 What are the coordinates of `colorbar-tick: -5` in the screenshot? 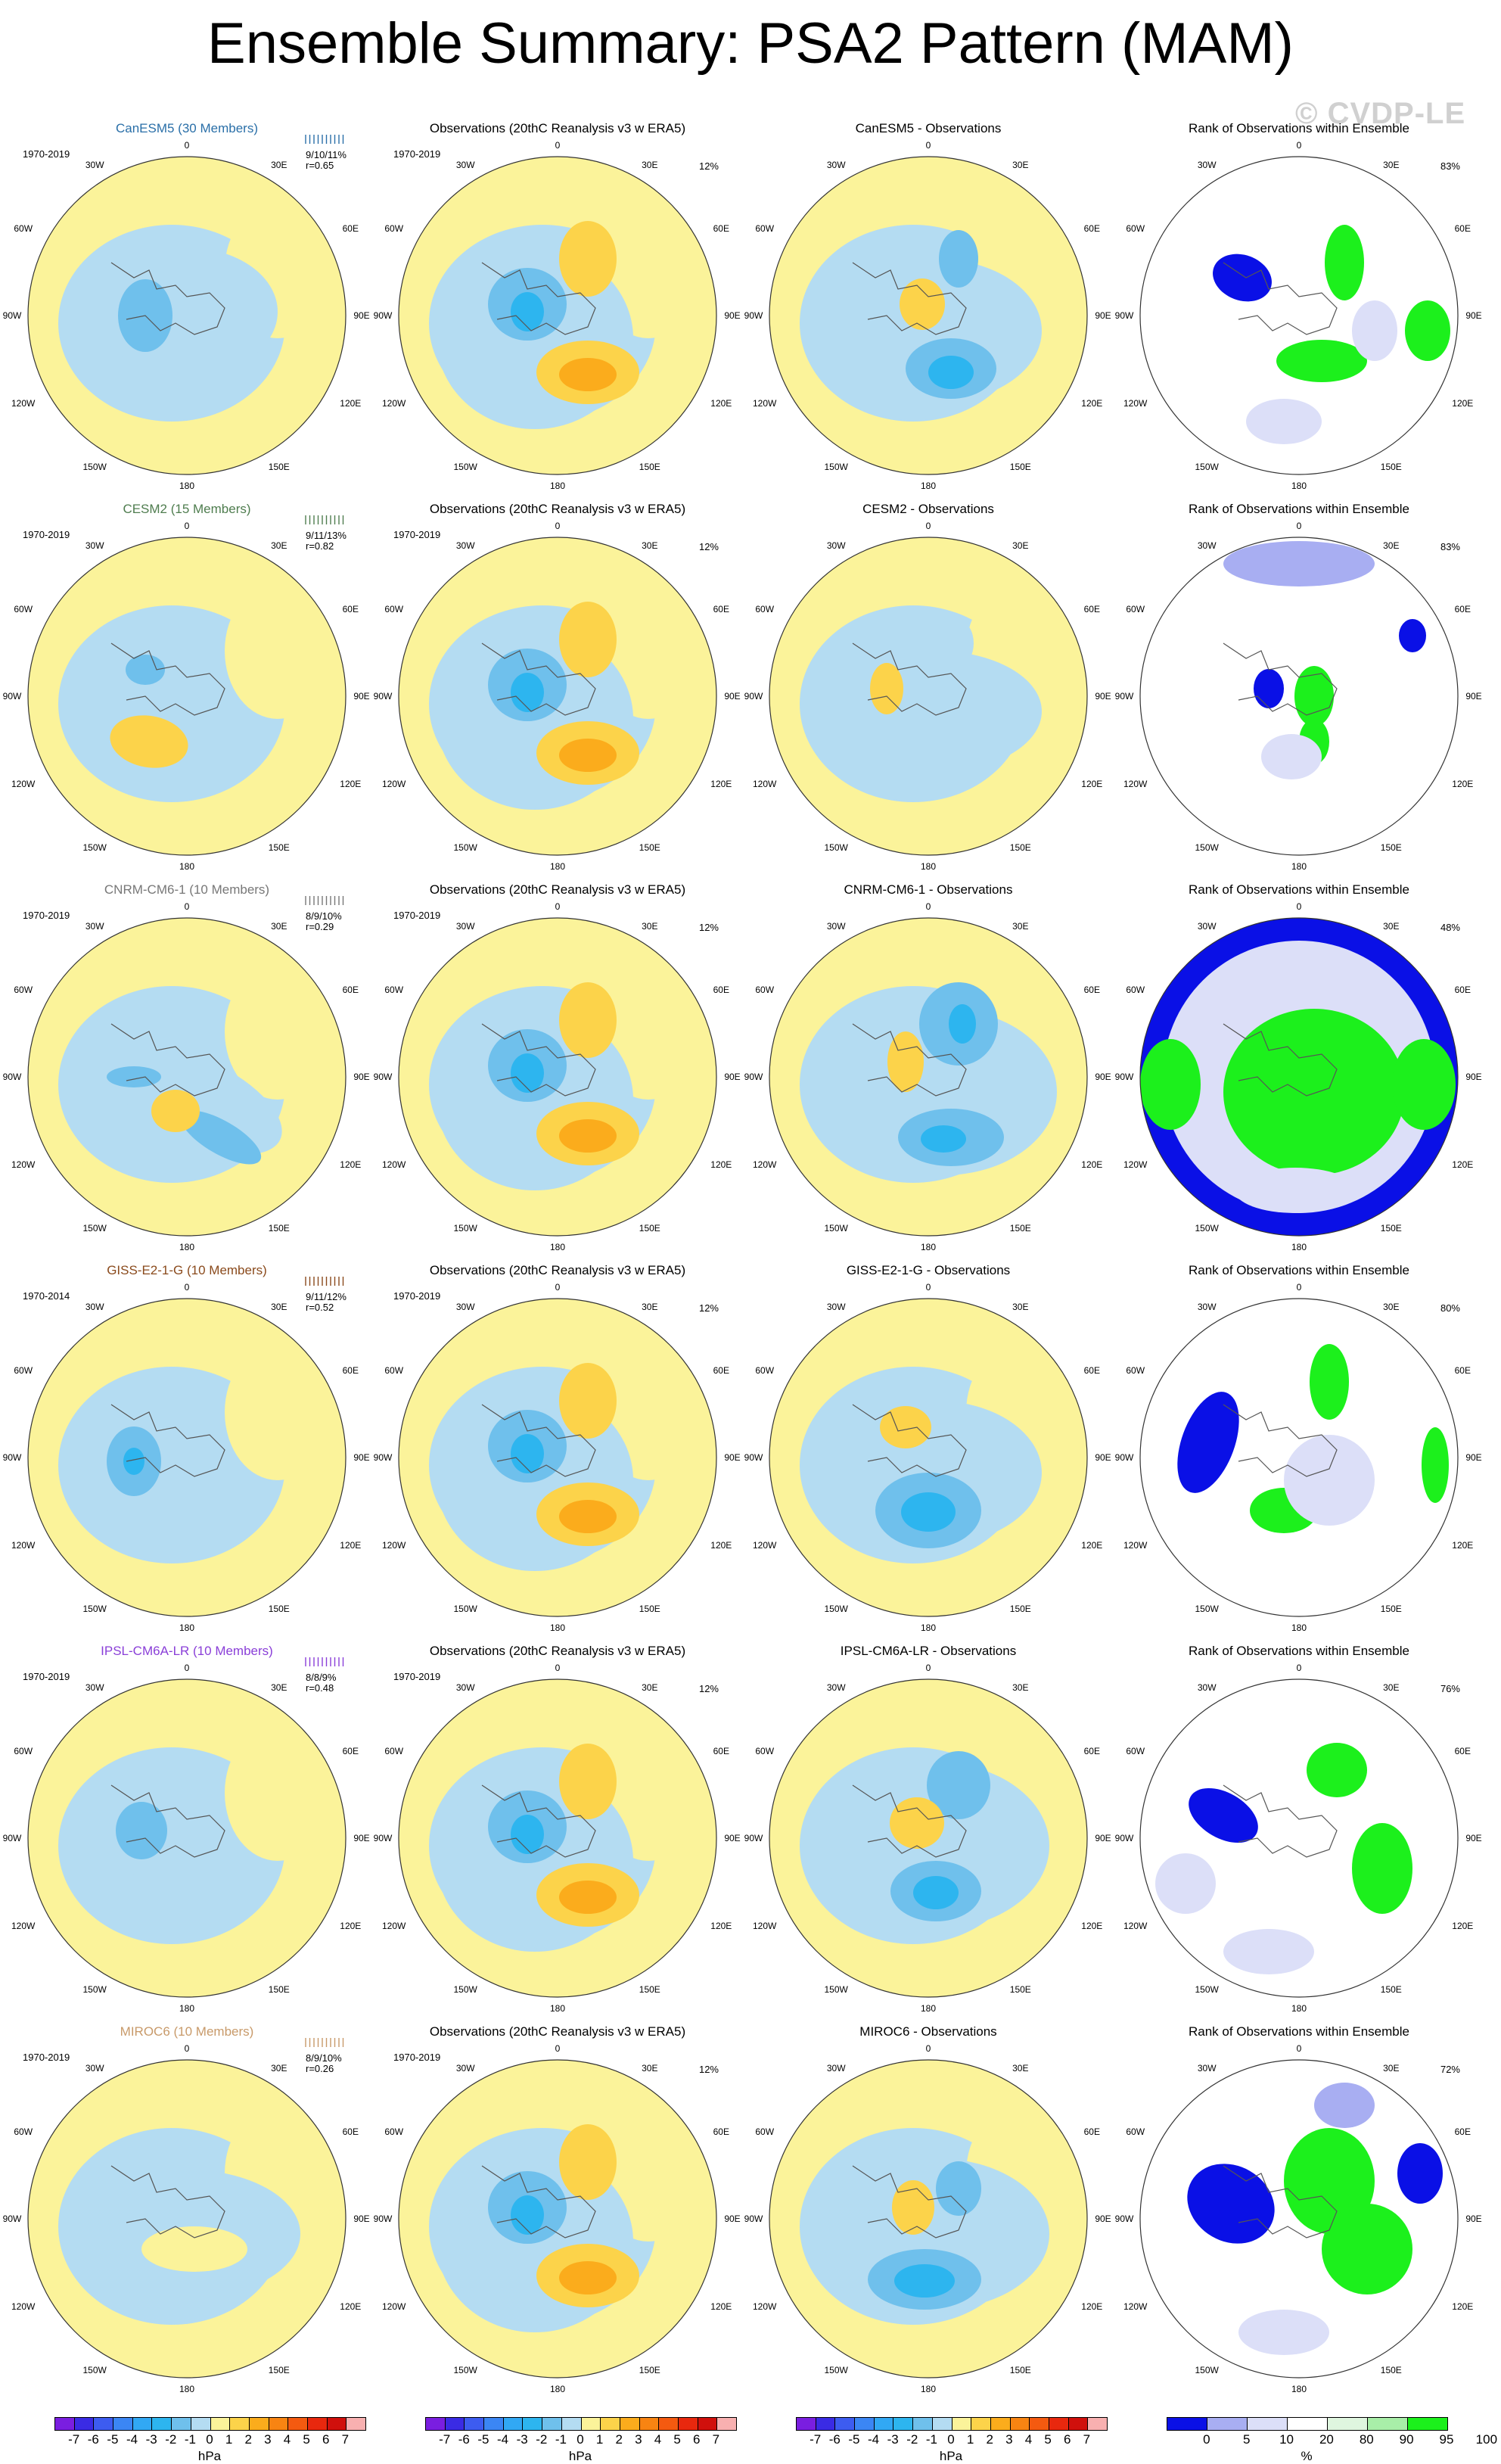 It's located at (483, 2439).